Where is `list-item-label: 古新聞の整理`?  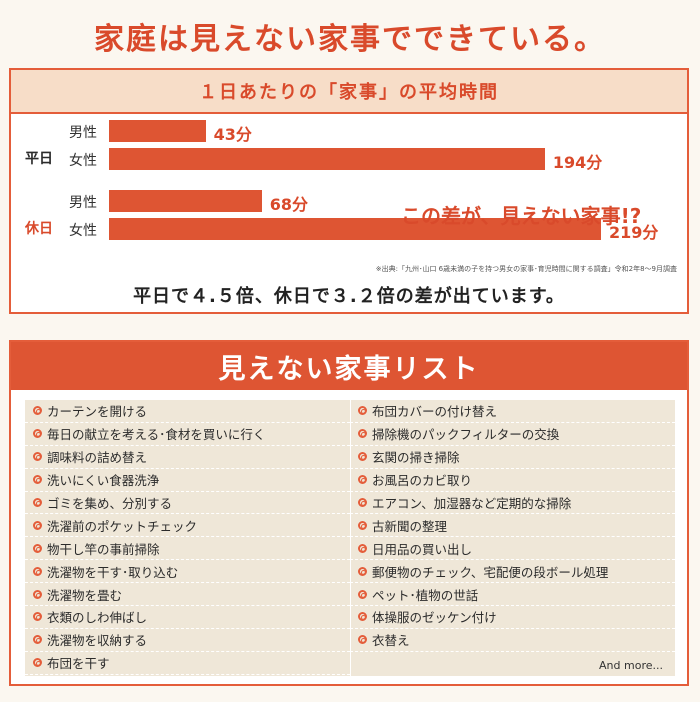 list-item-label: 古新聞の整理 is located at coordinates (410, 526).